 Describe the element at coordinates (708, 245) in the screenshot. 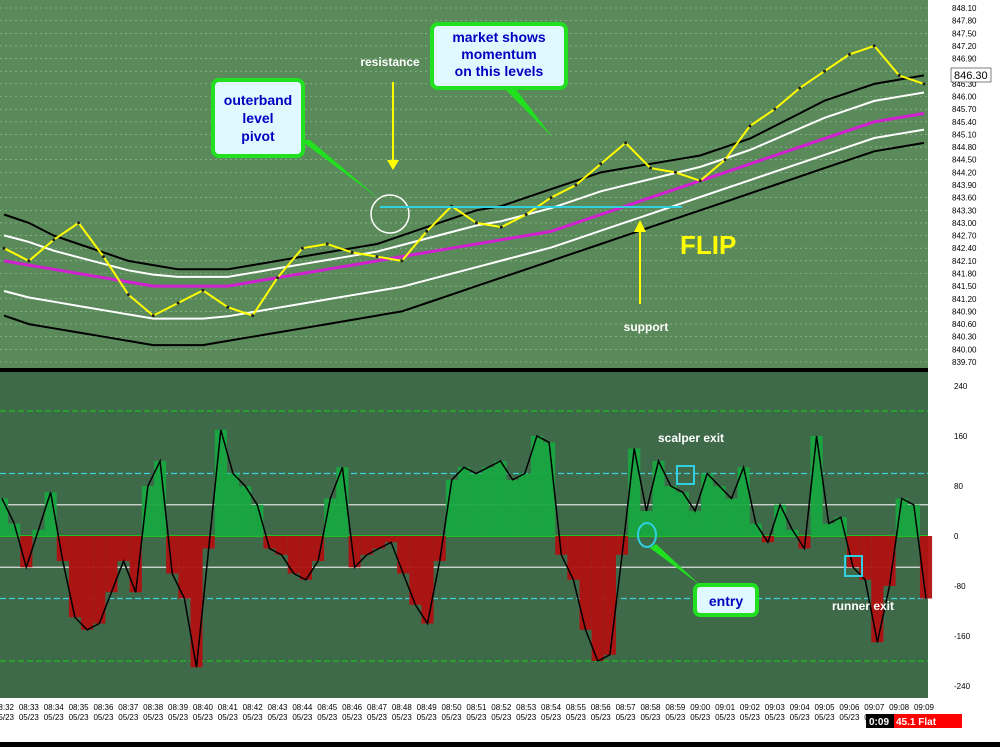

I see `flip-label: FLIP` at that location.